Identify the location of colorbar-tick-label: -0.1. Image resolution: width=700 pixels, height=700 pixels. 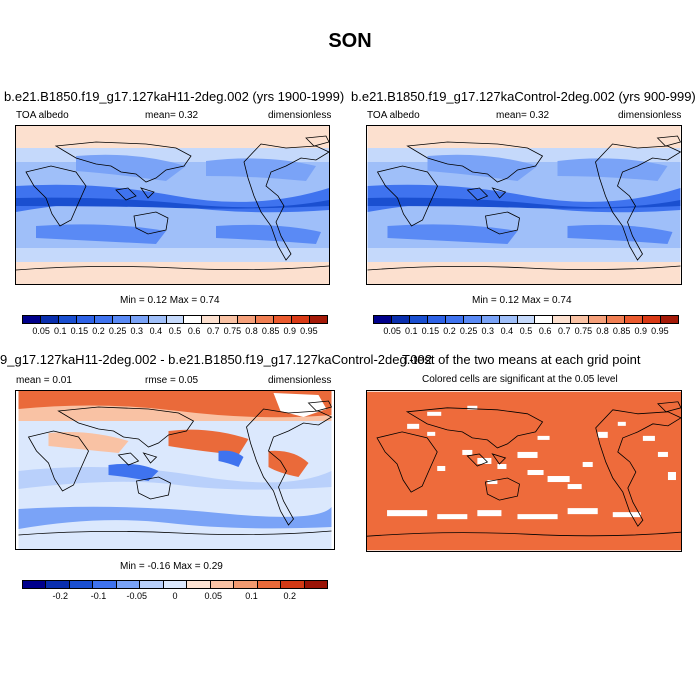
(98, 596).